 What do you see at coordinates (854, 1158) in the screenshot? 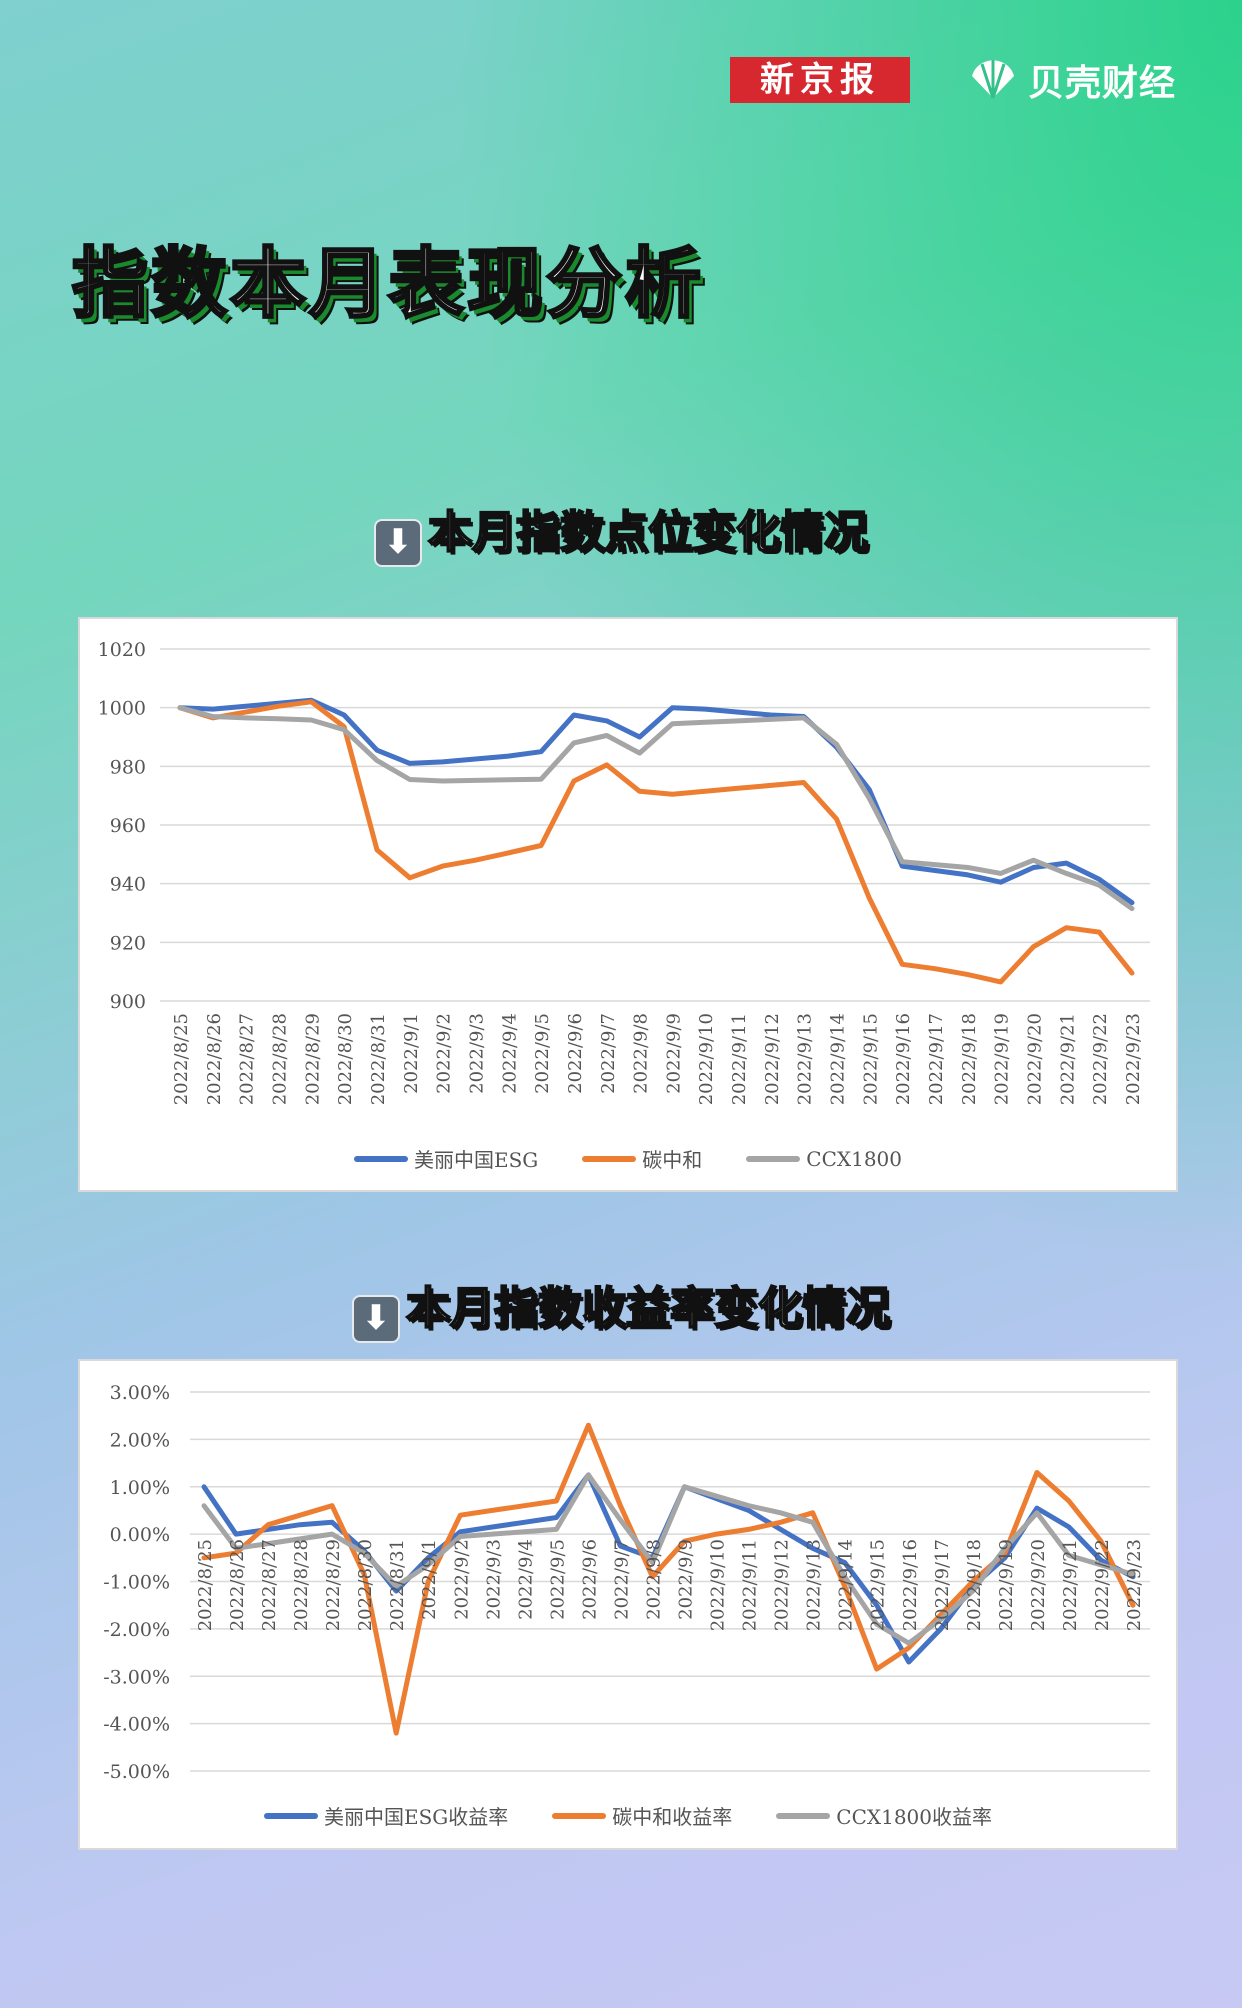
I see `legend-label: CCX1800` at bounding box center [854, 1158].